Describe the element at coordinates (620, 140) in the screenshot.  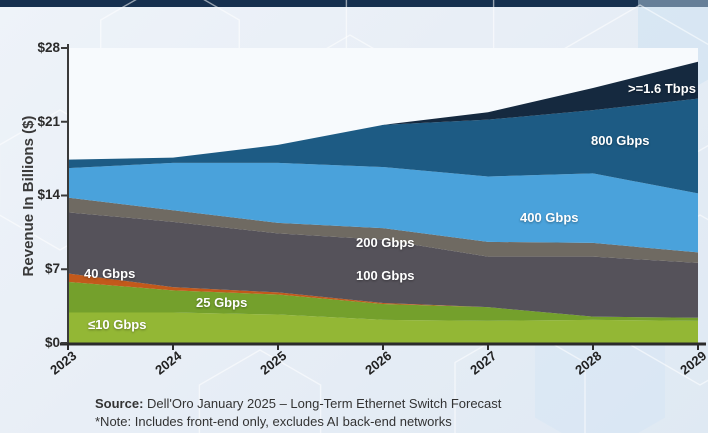
I see `series-label-800-gbps: 800 Gbps` at that location.